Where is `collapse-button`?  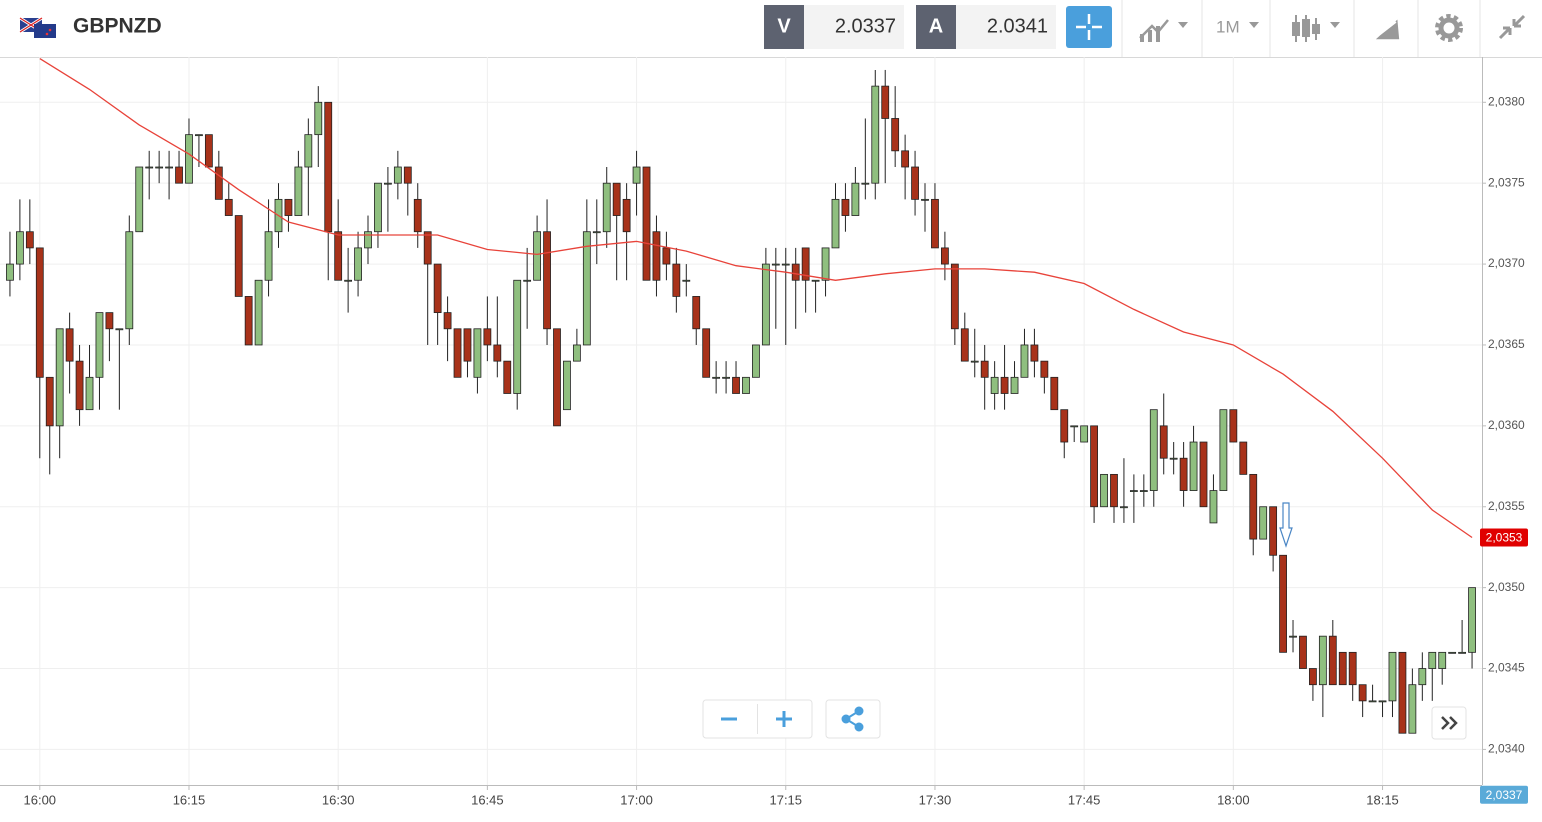 collapse-button is located at coordinates (1512, 27).